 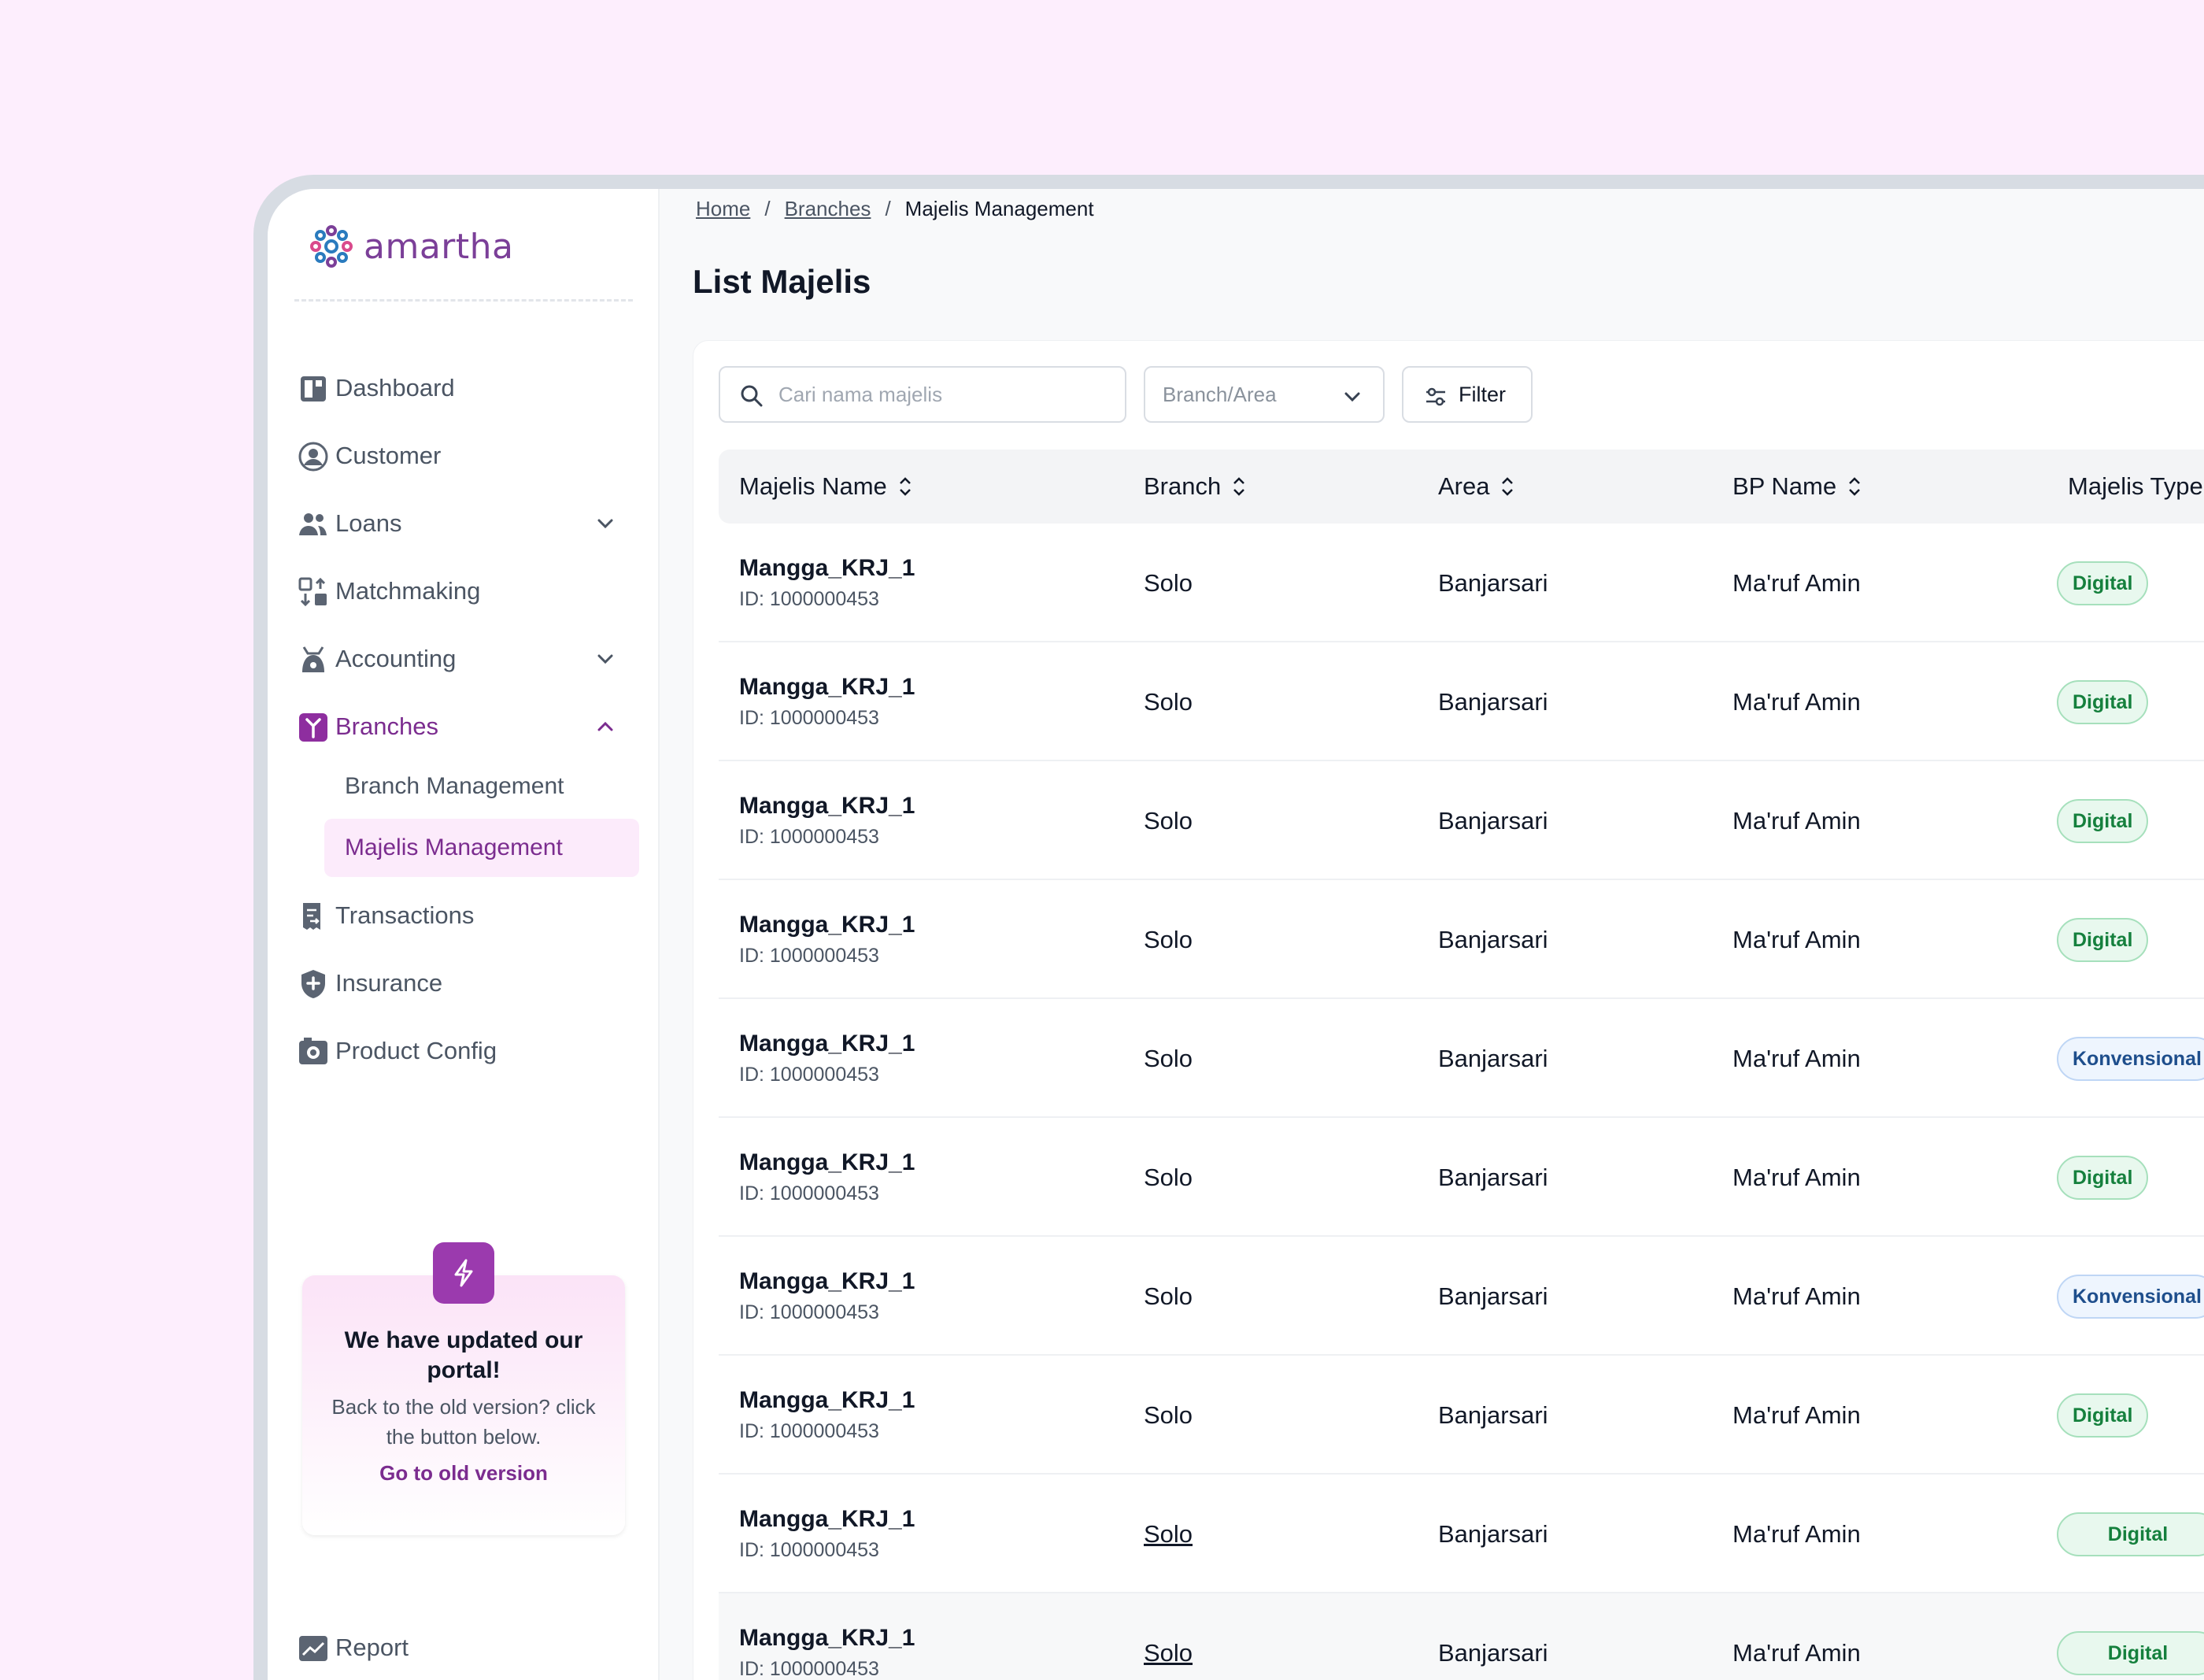 I want to click on promo-title: We have updated our portal!, so click(x=463, y=1355).